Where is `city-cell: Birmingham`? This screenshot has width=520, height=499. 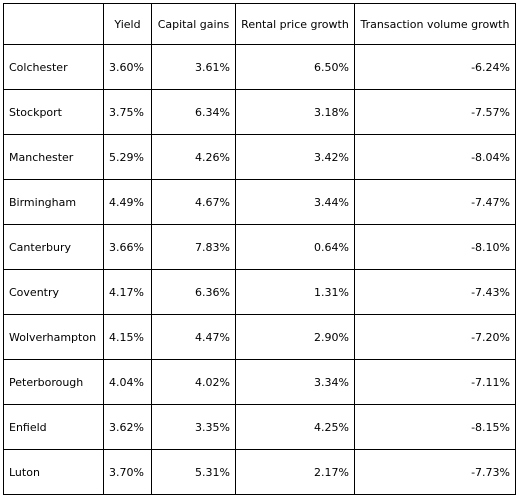 city-cell: Birmingham is located at coordinates (53, 202).